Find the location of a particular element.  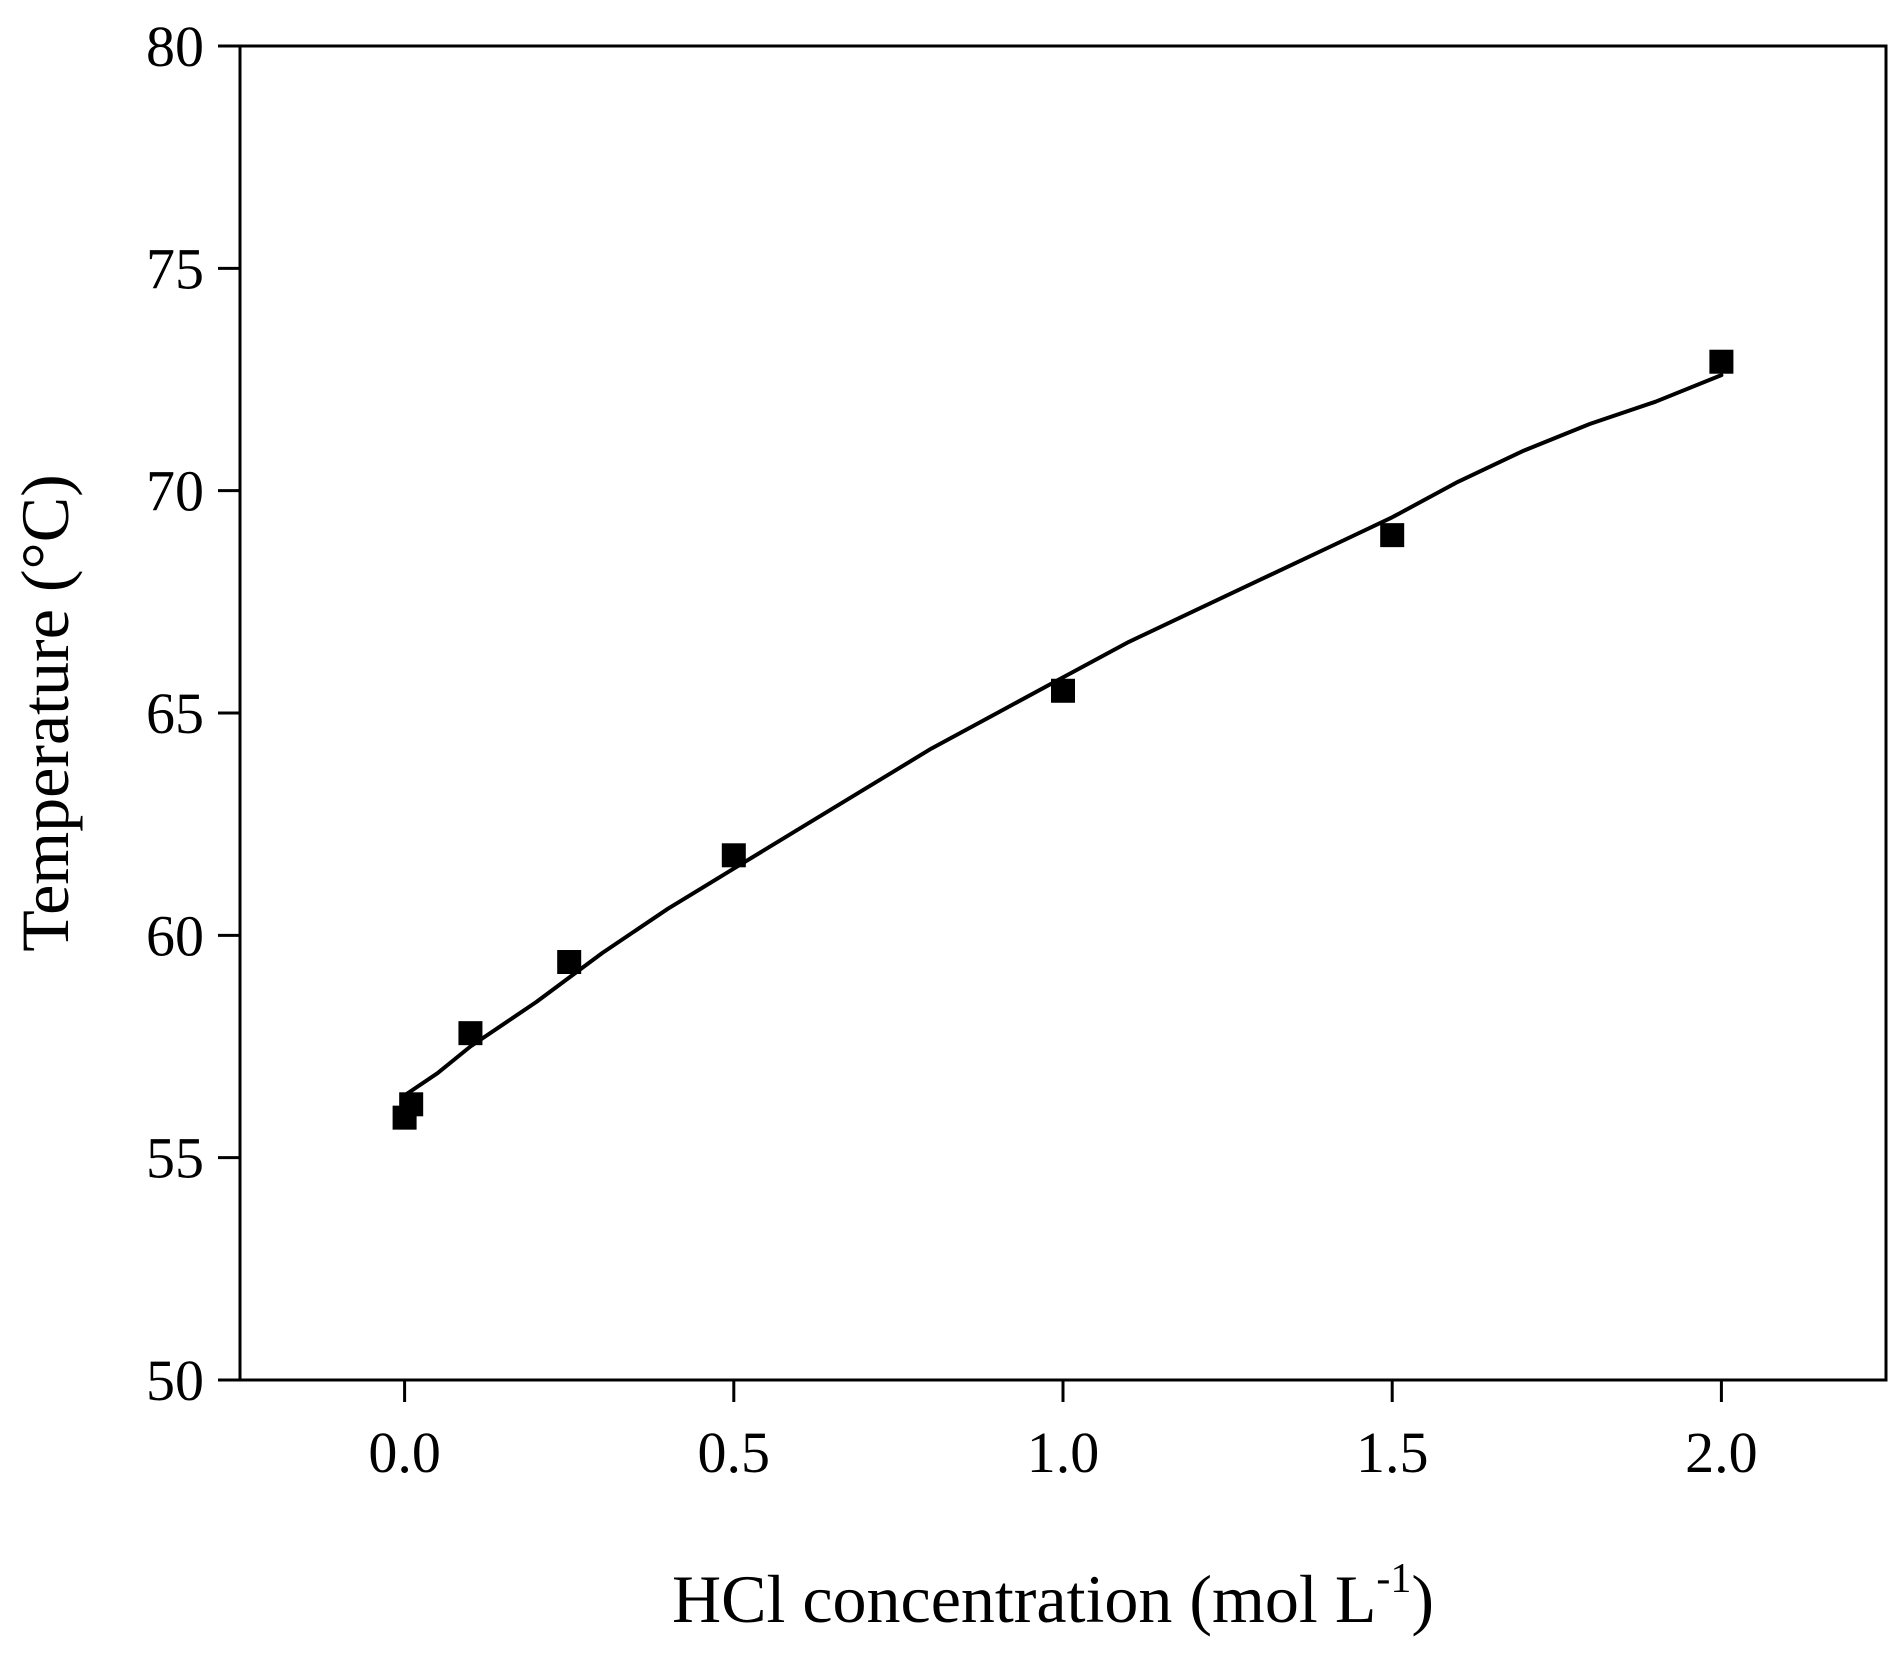

y-axis-title: Temperature (°C) is located at coordinates (45, 712).